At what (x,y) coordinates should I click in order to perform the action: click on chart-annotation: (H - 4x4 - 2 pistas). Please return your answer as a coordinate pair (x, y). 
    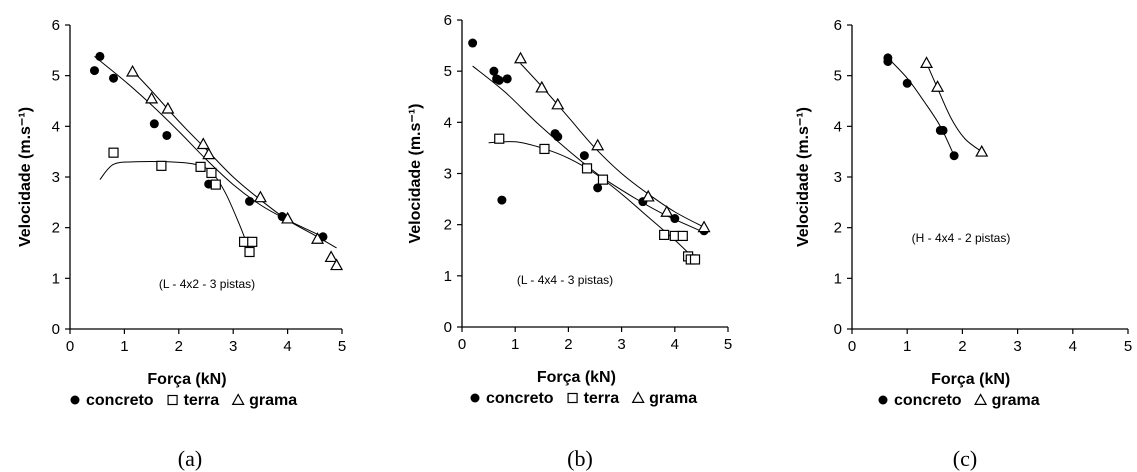
    Looking at the image, I should click on (961, 238).